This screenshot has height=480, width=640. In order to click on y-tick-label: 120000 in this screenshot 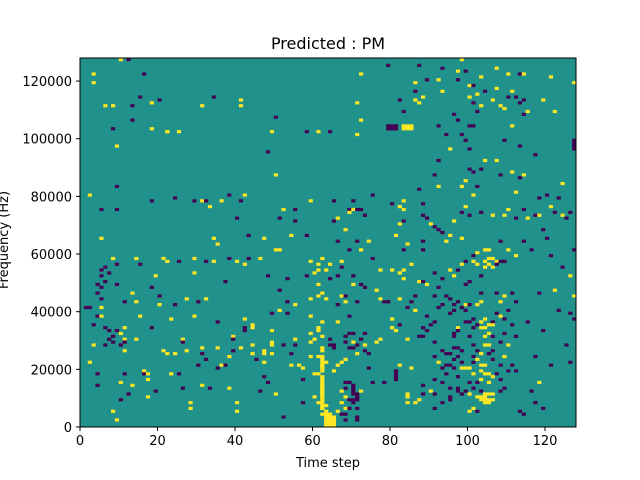, I will do `click(47, 82)`.